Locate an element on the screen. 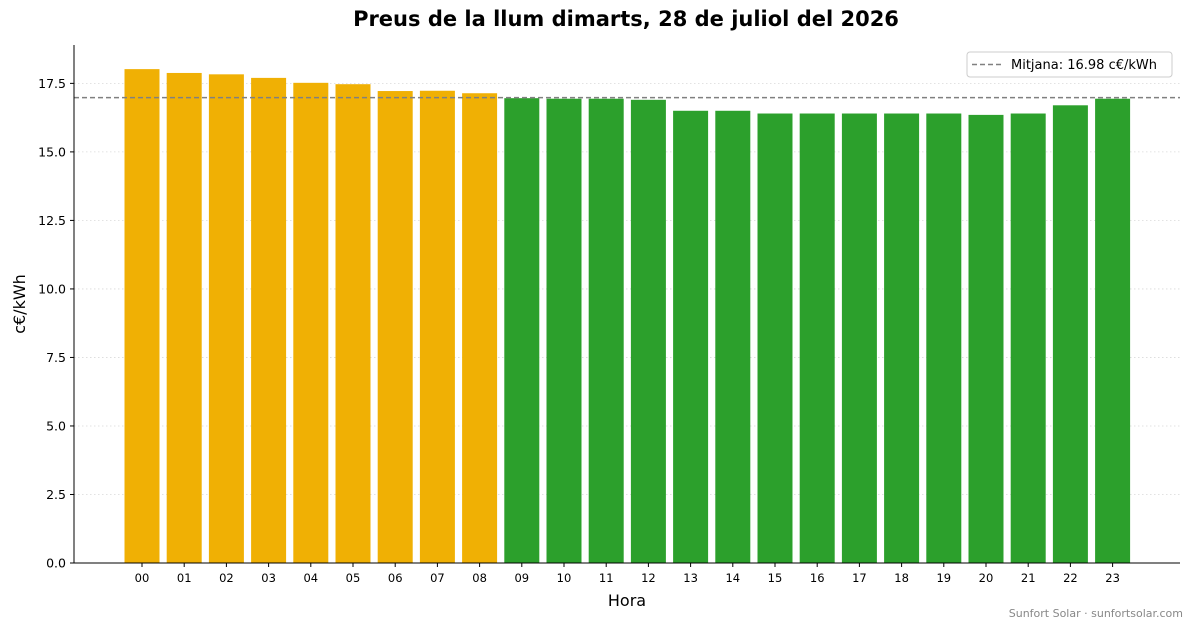 The width and height of the screenshot is (1193, 628). x-tick-label: 13 is located at coordinates (690, 578).